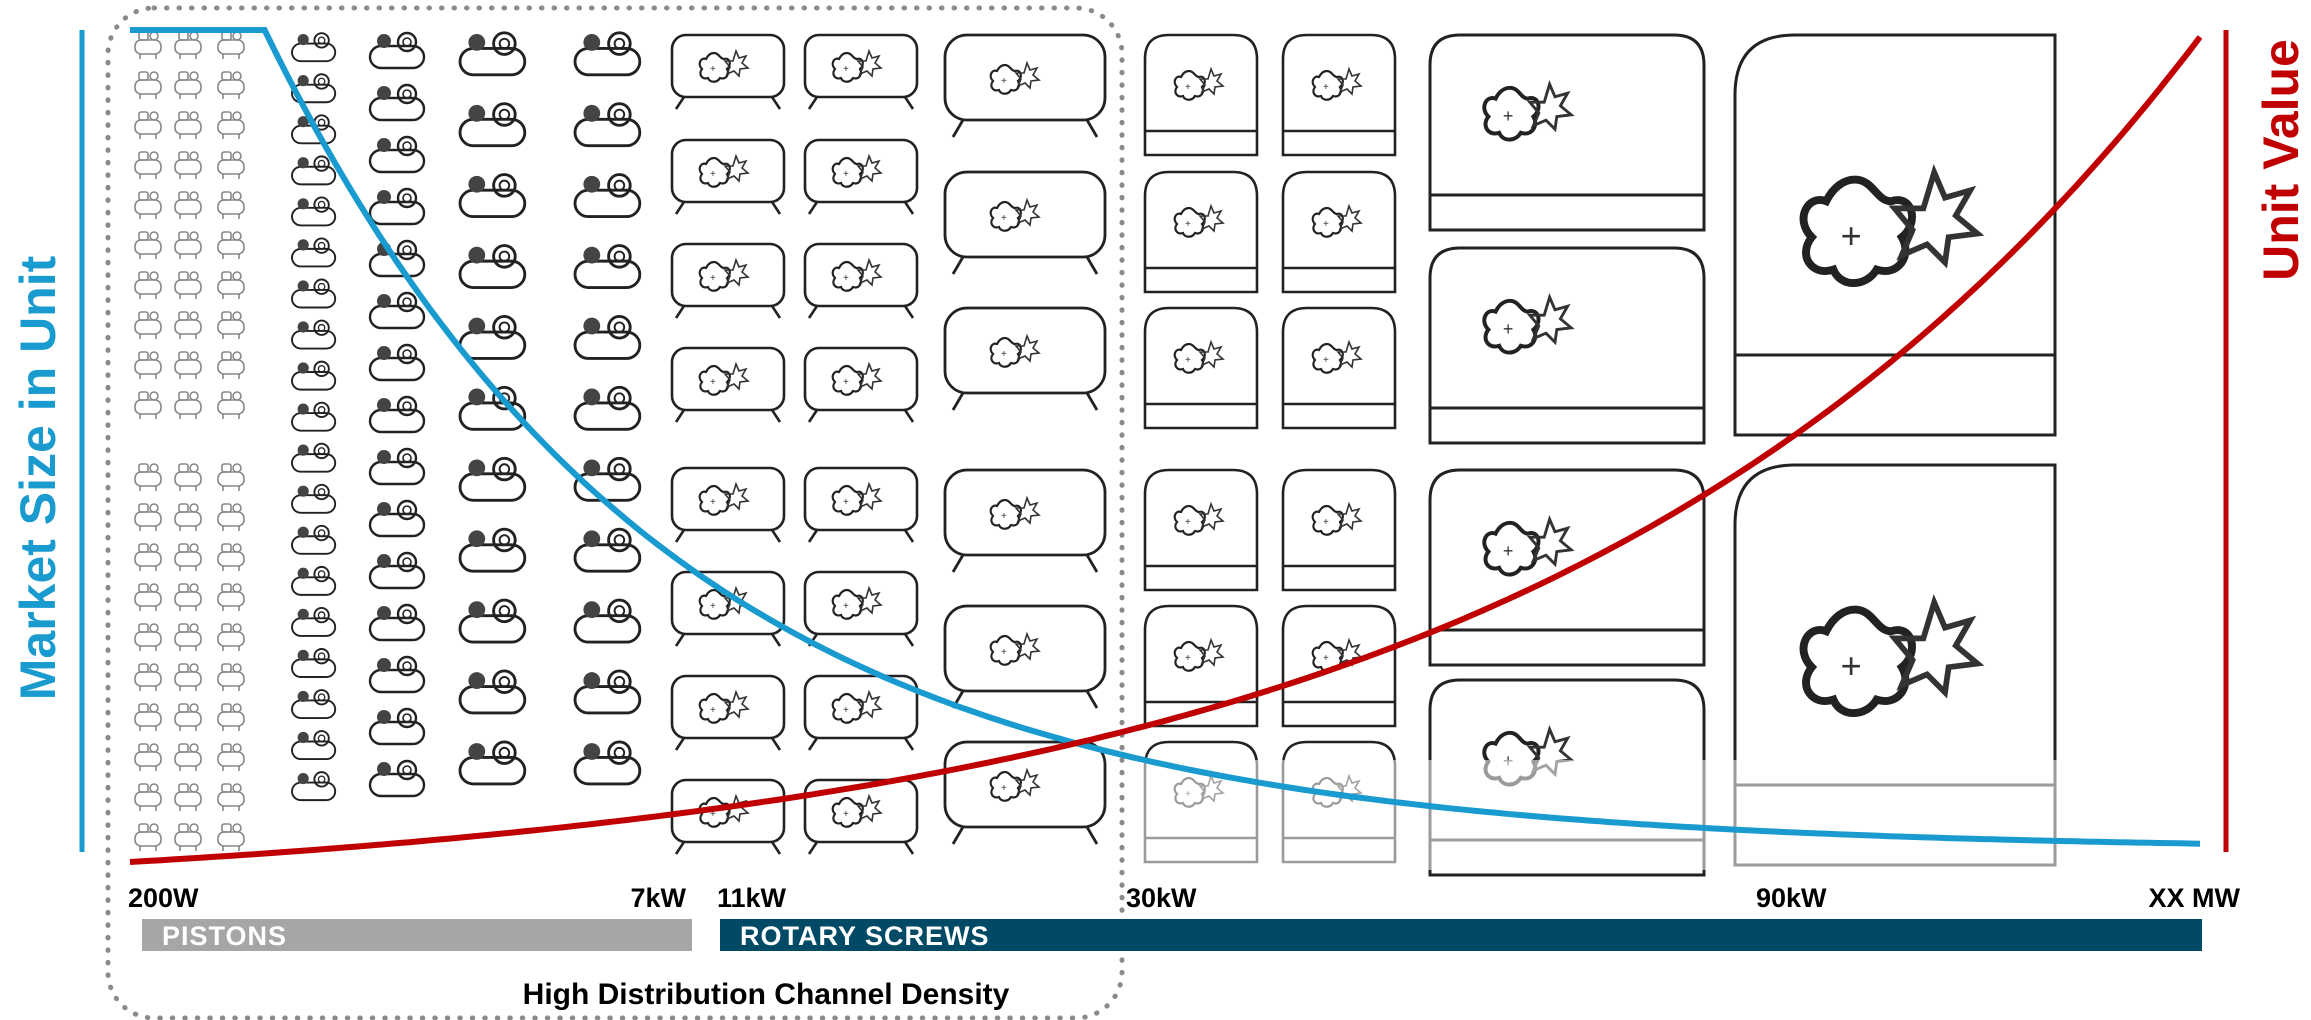 This screenshot has width=2311, height=1020. I want to click on pistons-bar-label: PISTONS, so click(224, 936).